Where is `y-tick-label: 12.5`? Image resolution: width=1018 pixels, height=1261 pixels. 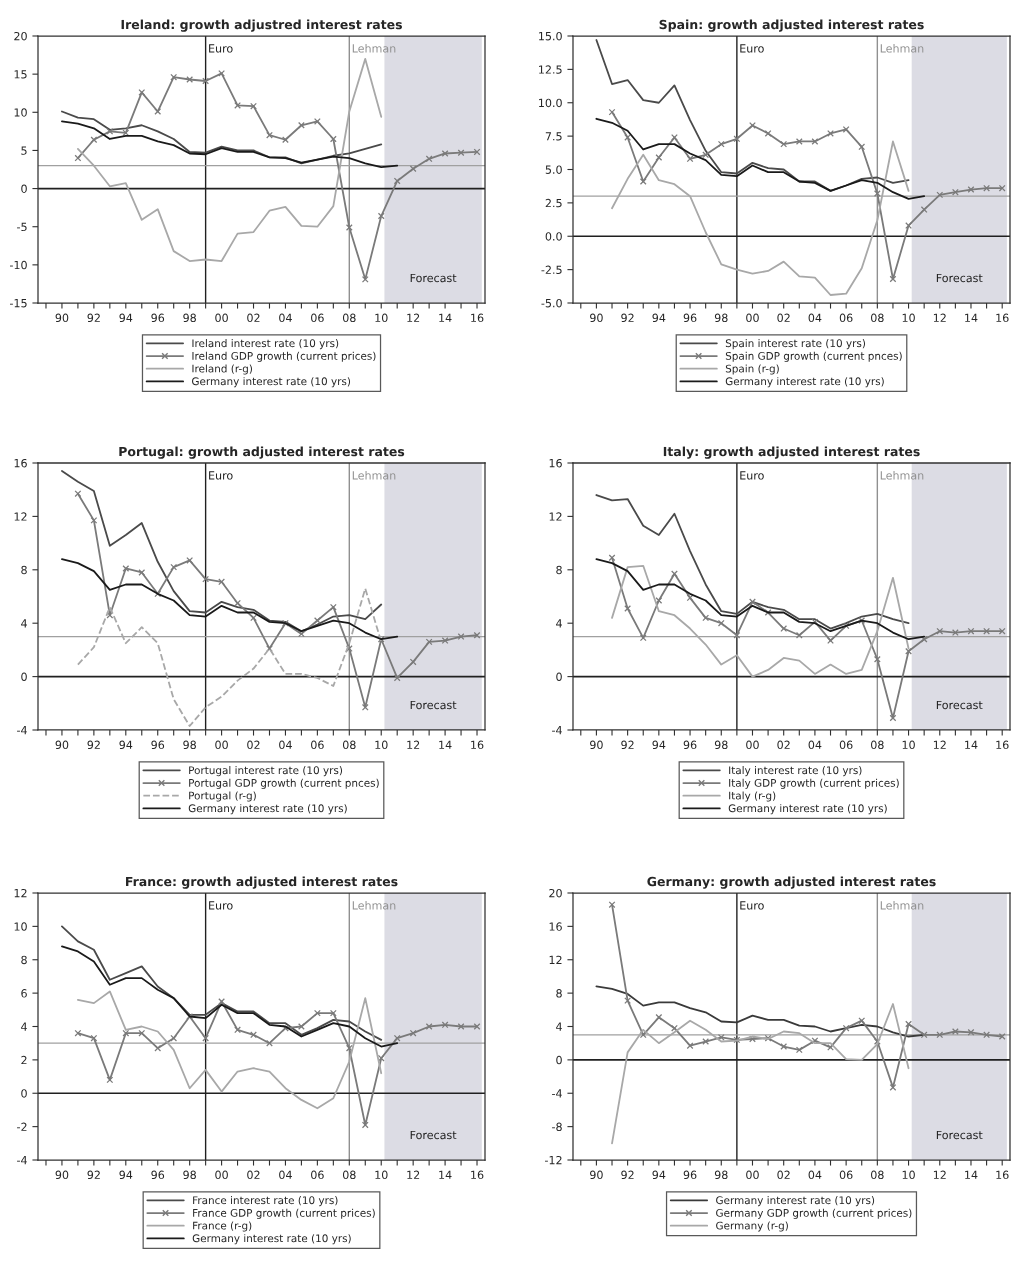
y-tick-label: 12.5 is located at coordinates (550, 69).